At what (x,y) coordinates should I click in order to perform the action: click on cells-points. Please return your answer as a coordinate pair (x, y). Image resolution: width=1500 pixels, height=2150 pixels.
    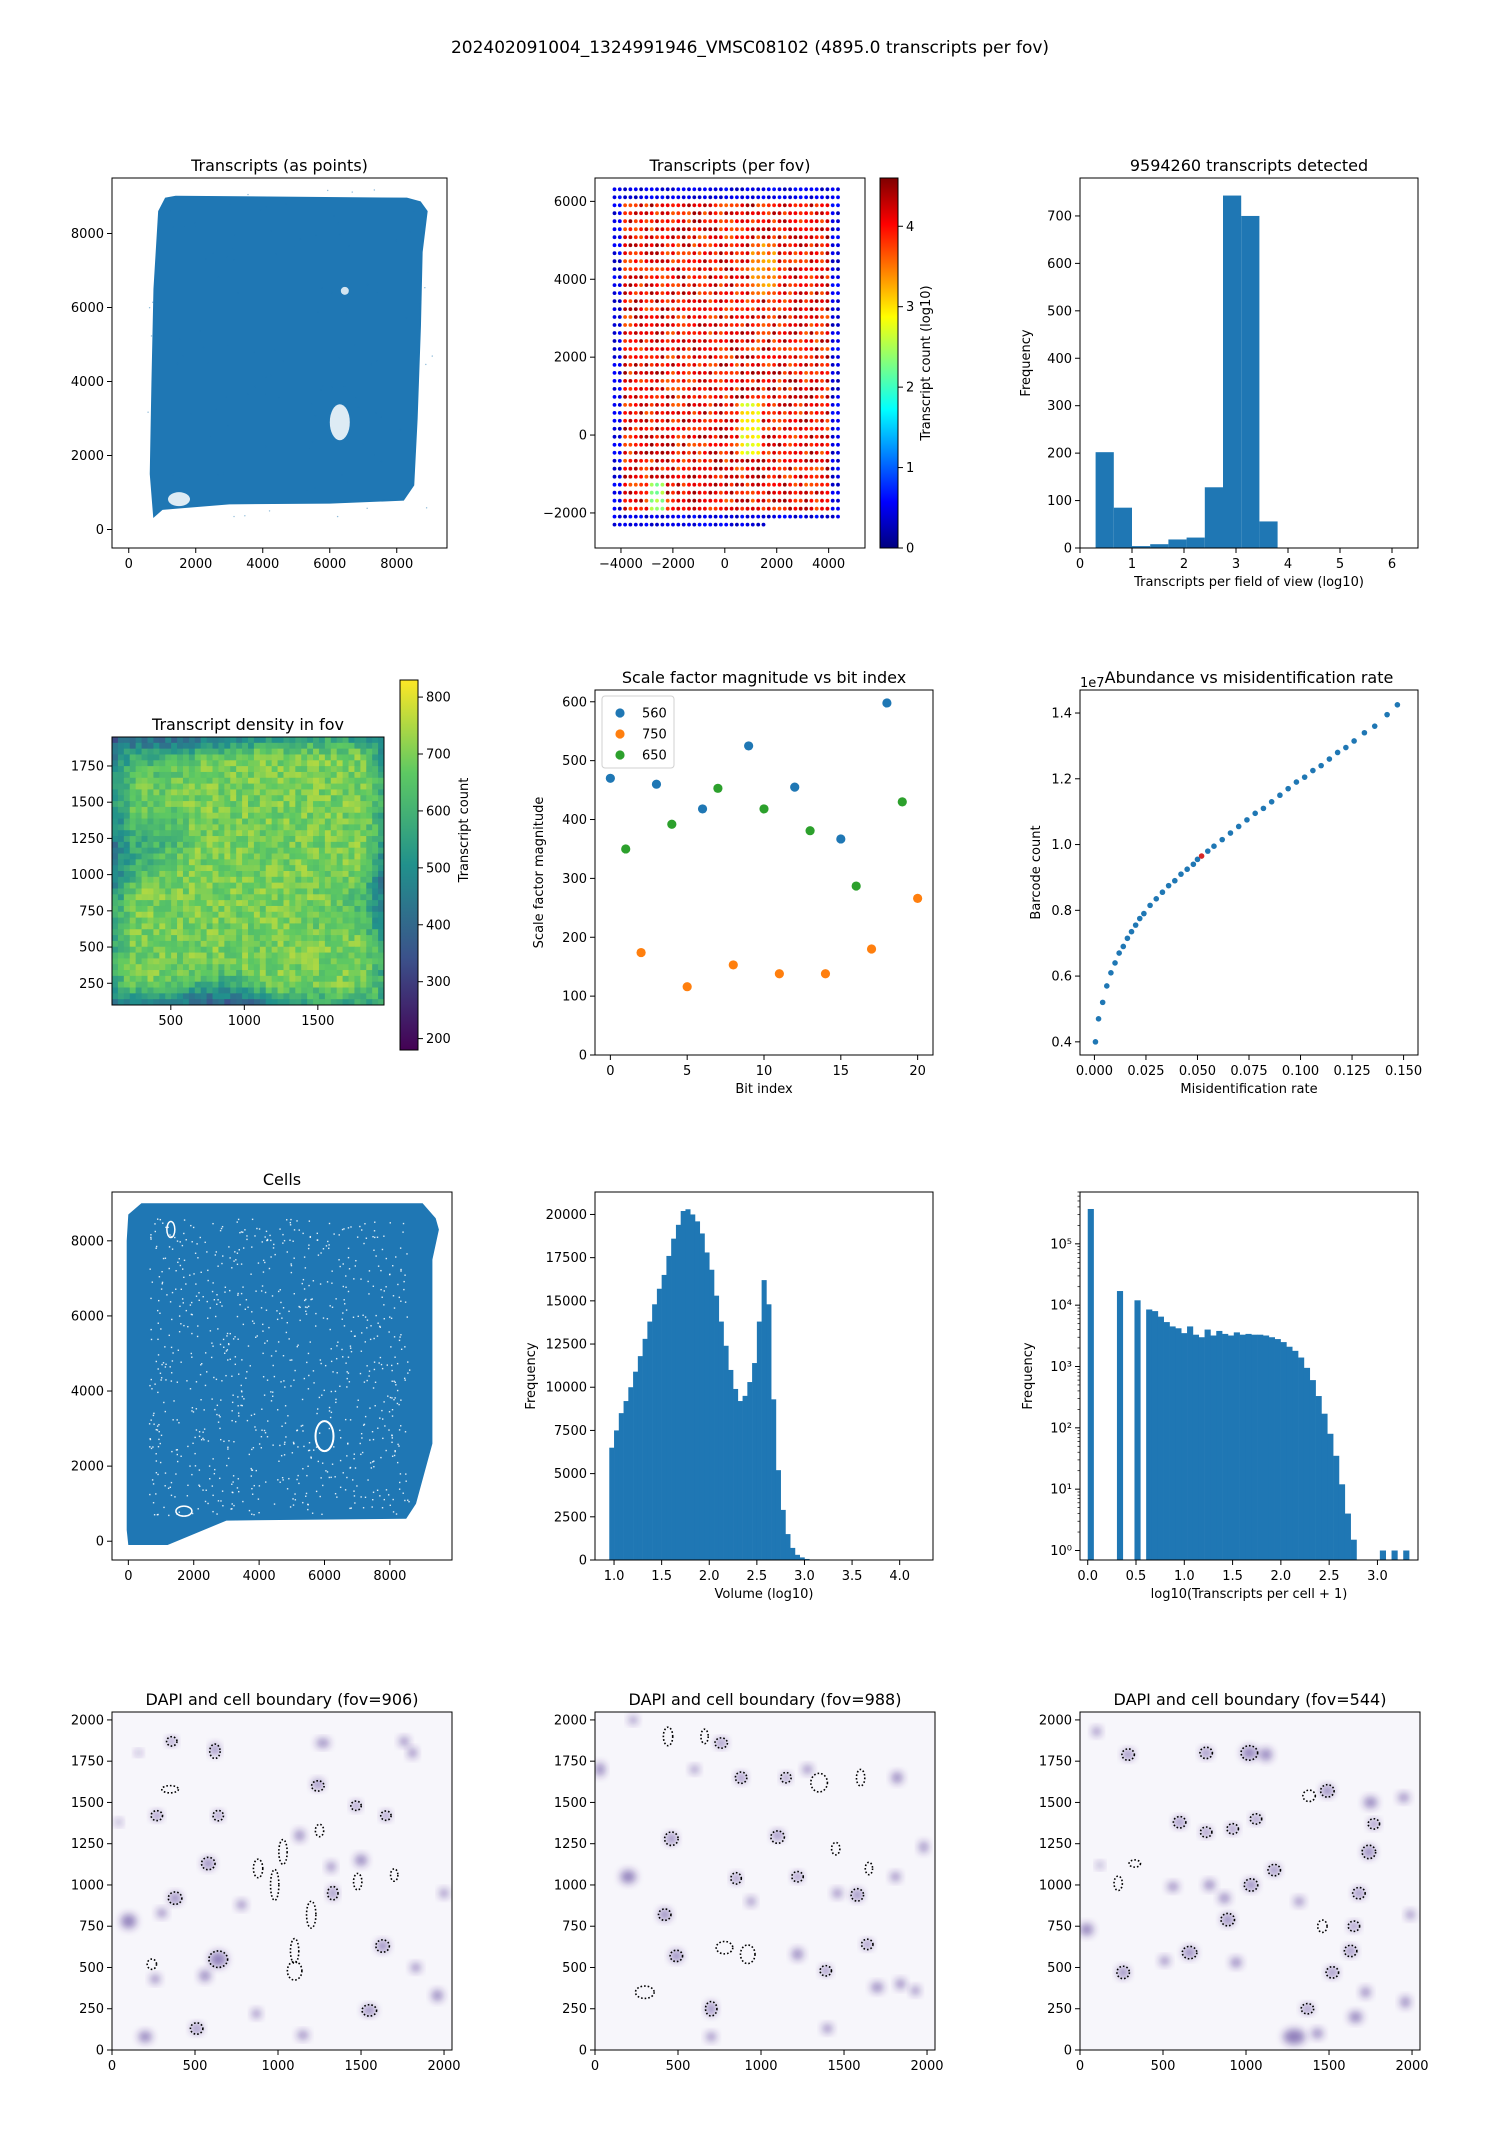
    Looking at the image, I should click on (282, 1374).